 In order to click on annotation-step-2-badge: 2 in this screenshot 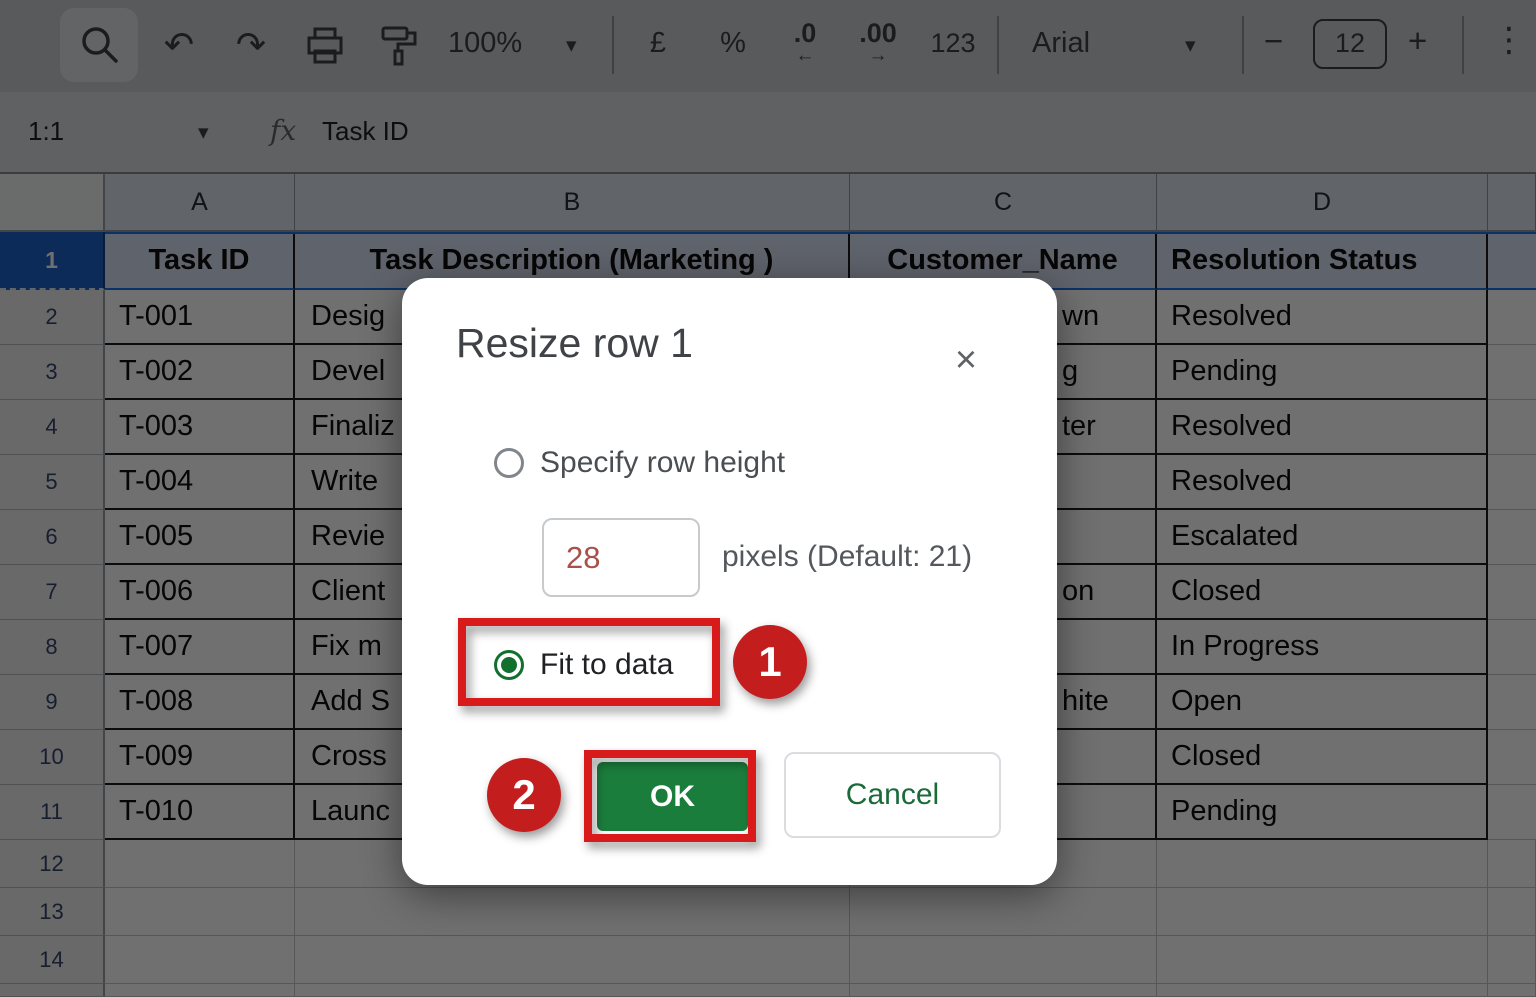, I will do `click(524, 795)`.